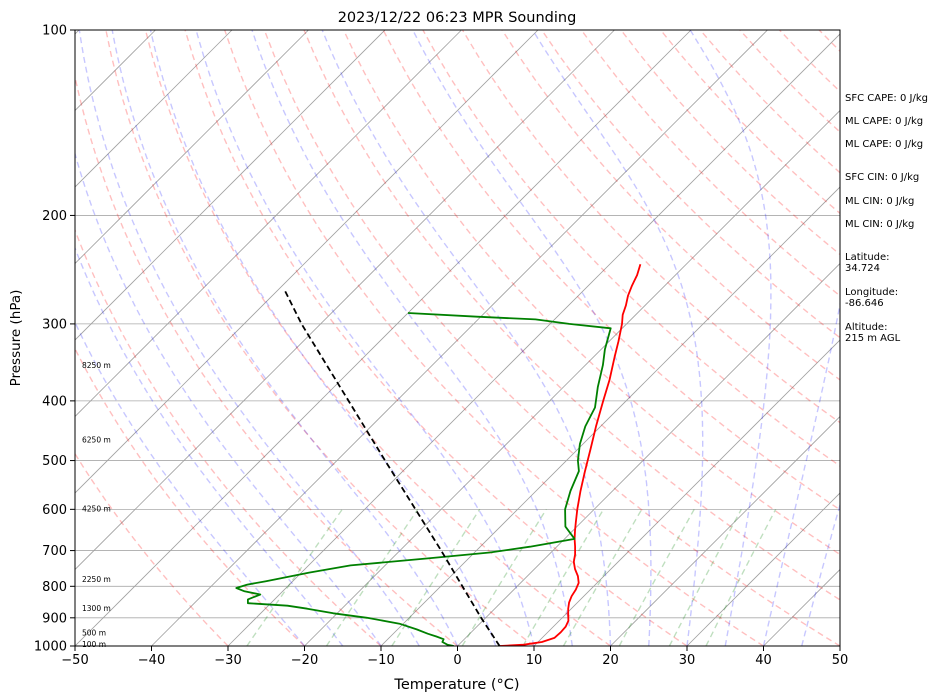 Image resolution: width=947 pixels, height=700 pixels. What do you see at coordinates (54, 510) in the screenshot?
I see `y-tick-label: 600` at bounding box center [54, 510].